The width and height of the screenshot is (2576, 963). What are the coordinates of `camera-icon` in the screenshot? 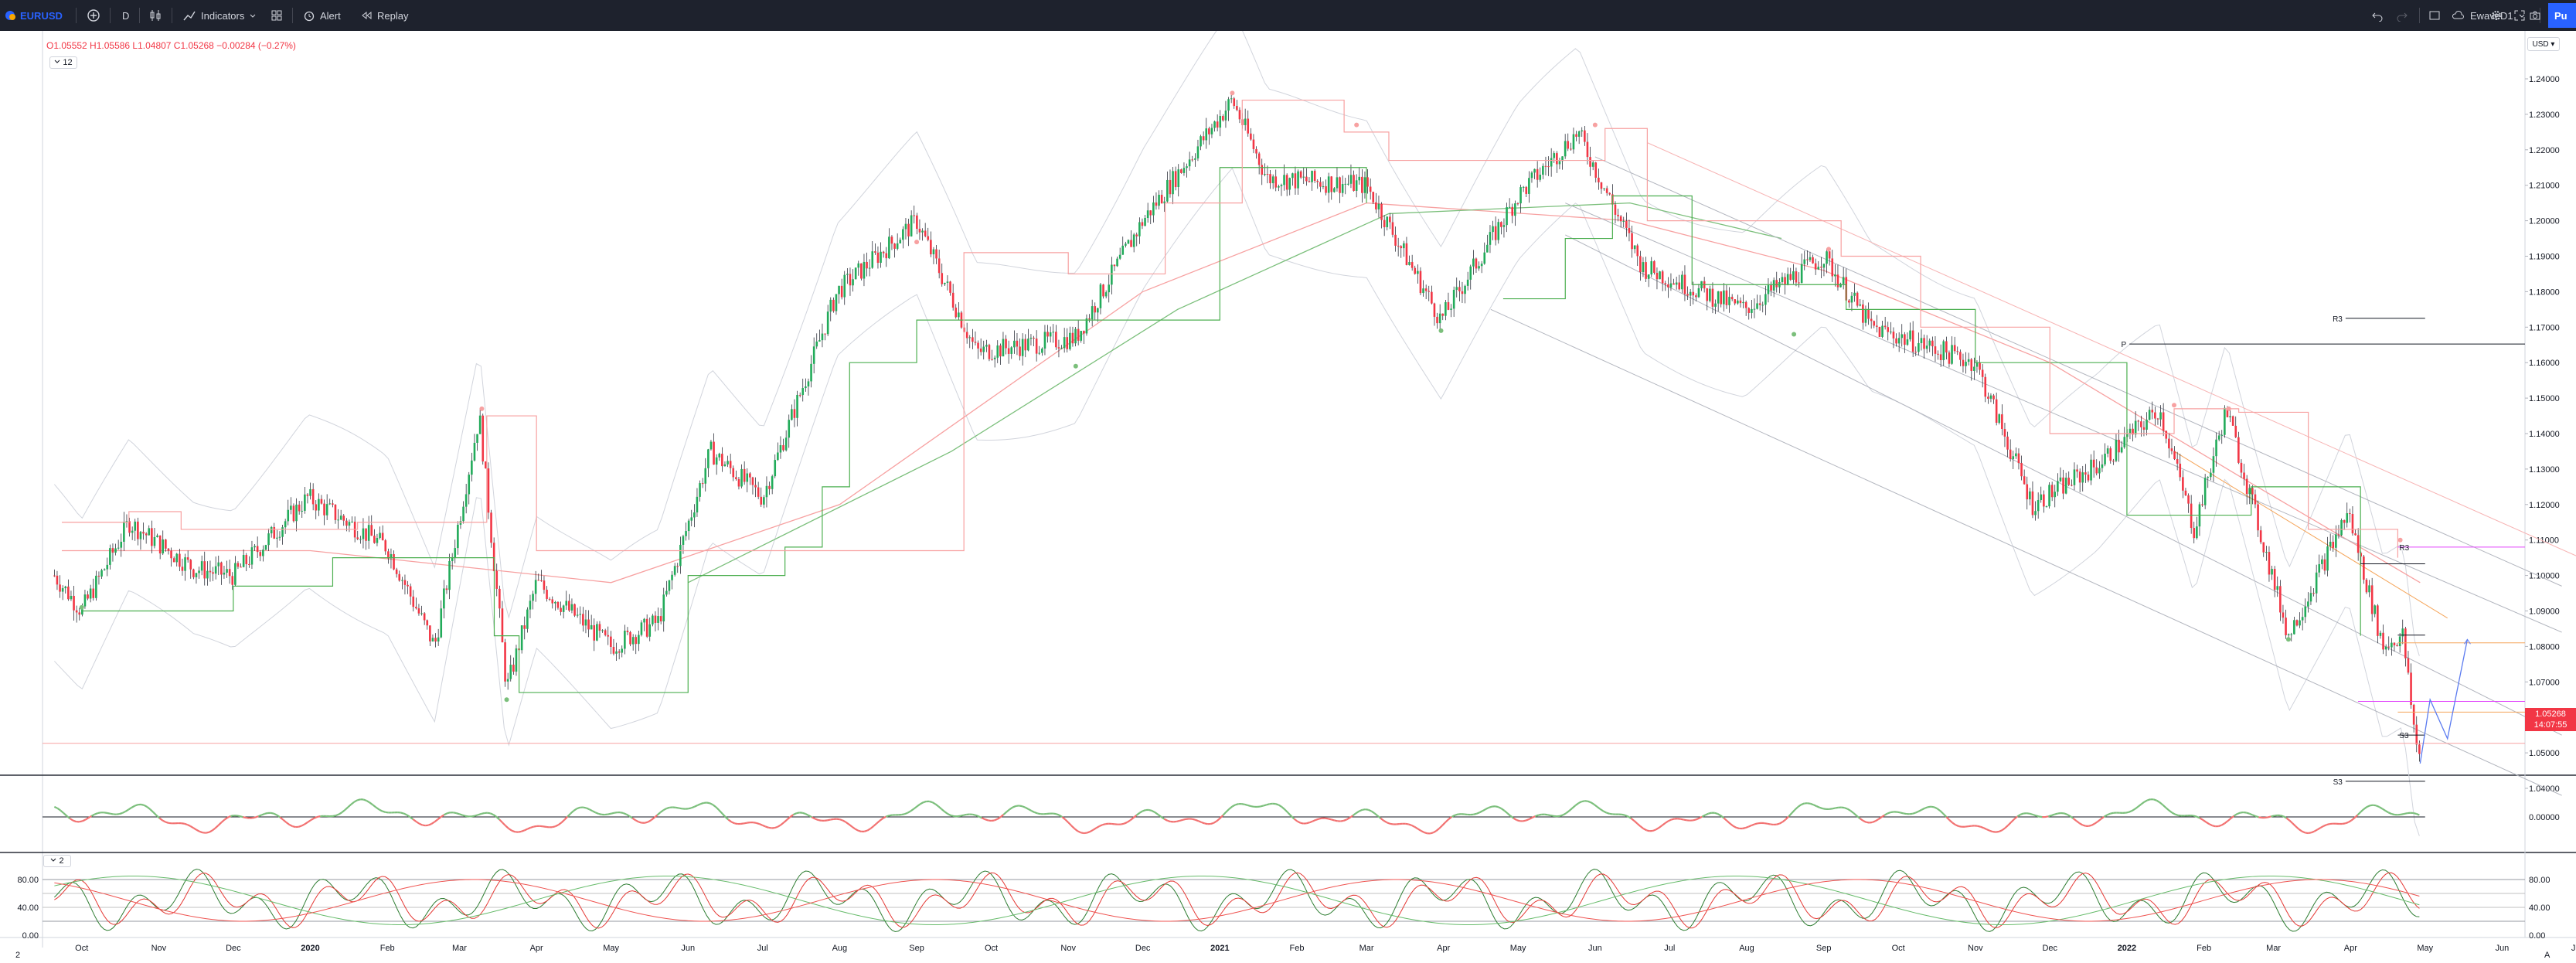 It's located at (2535, 15).